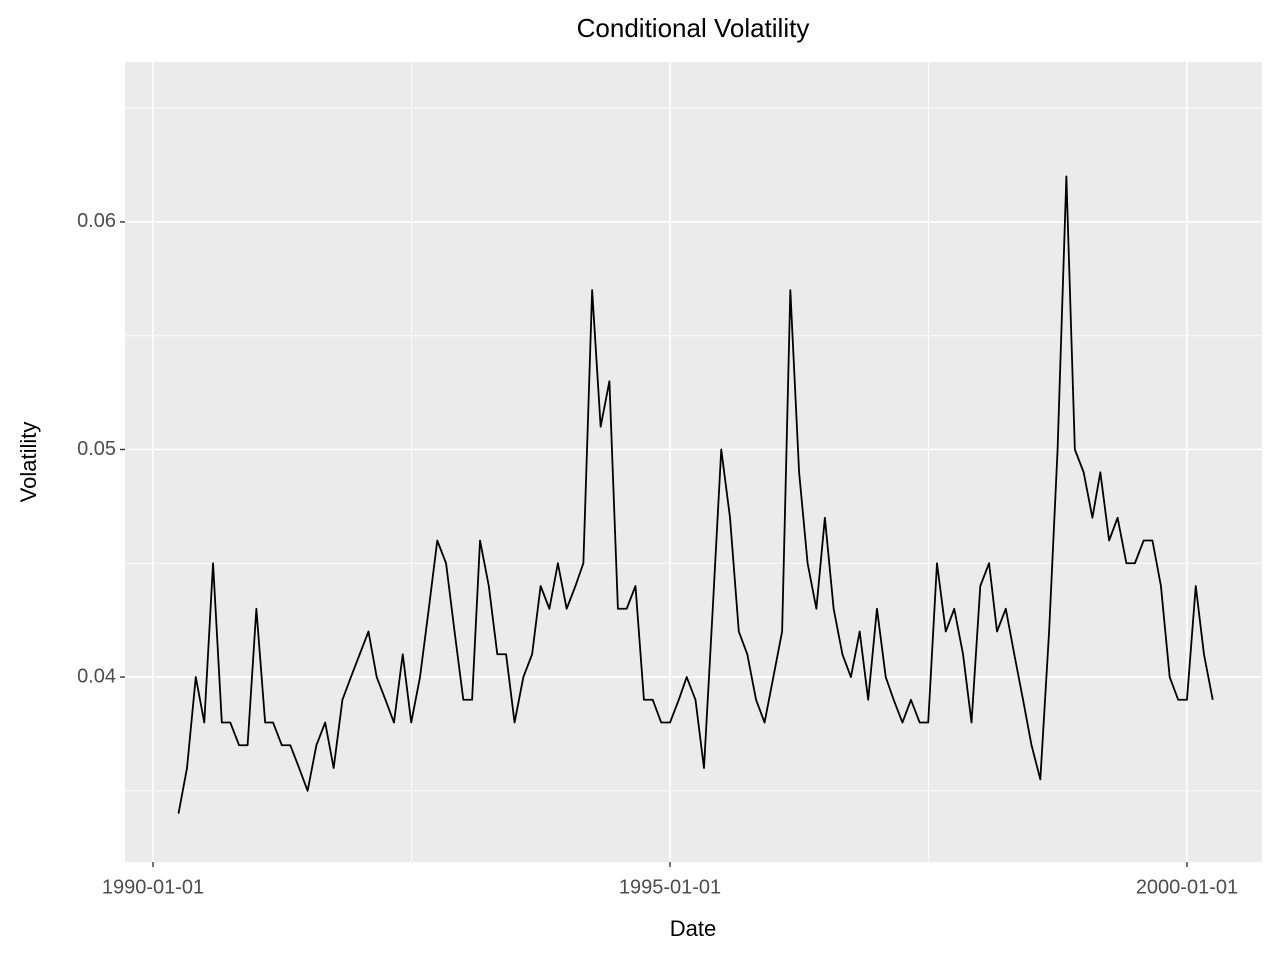  Describe the element at coordinates (670, 887) in the screenshot. I see `x-tick-label: 1995-01-01` at that location.